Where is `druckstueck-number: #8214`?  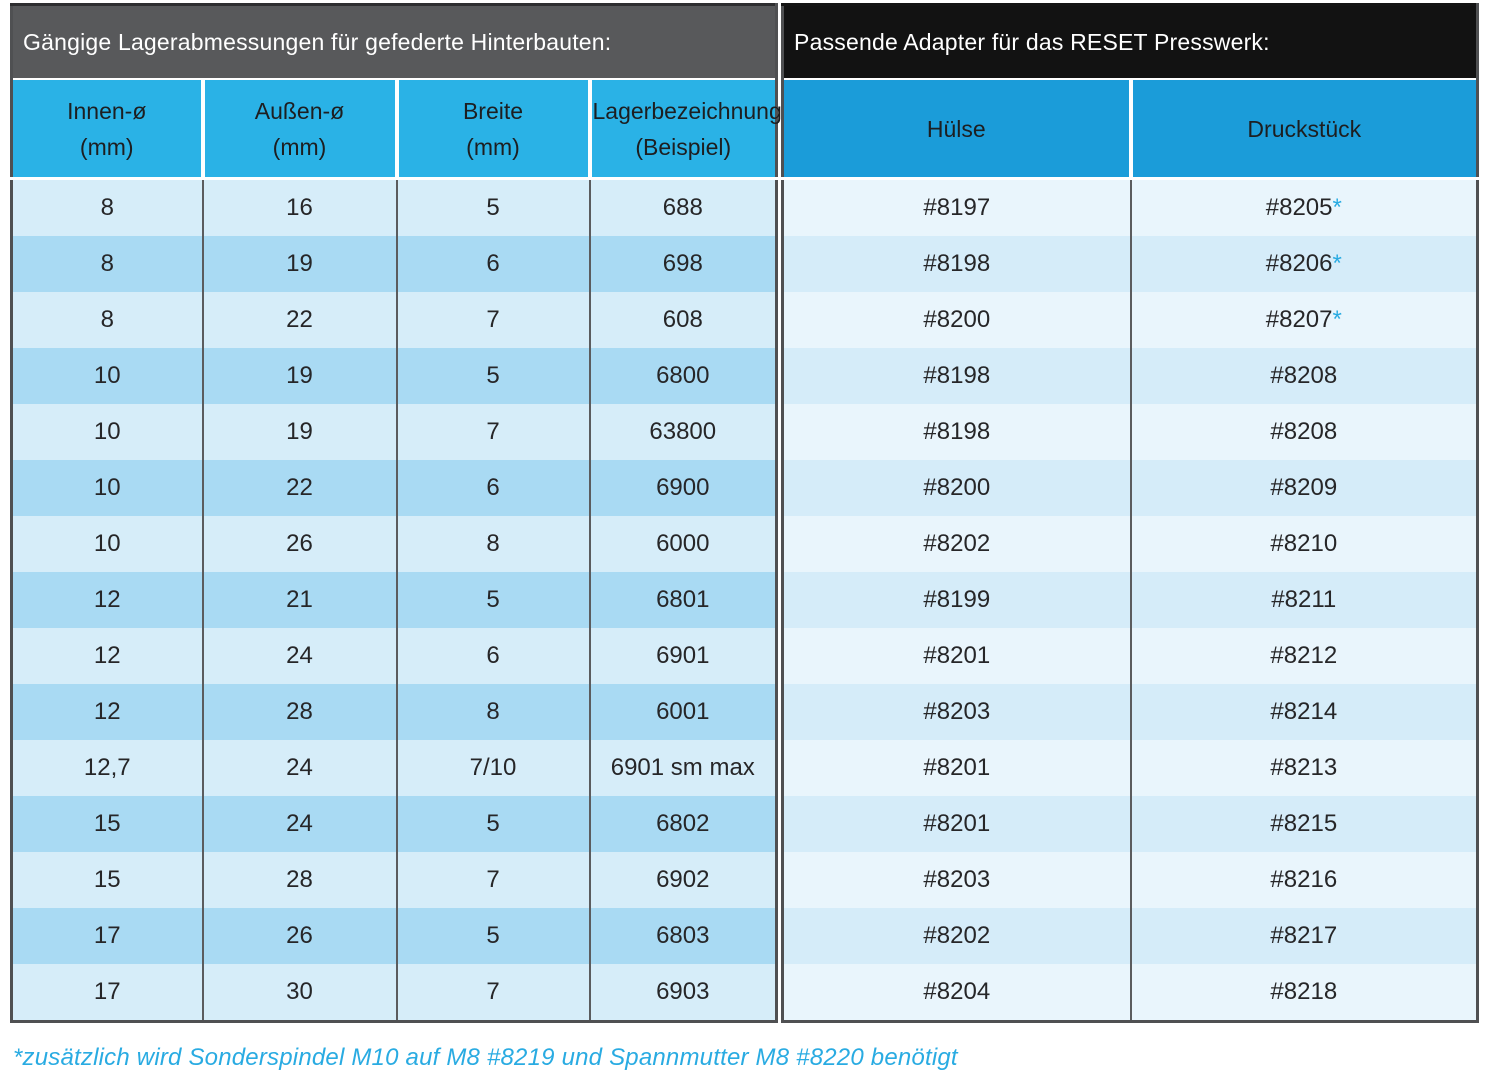 druckstueck-number: #8214 is located at coordinates (1304, 711).